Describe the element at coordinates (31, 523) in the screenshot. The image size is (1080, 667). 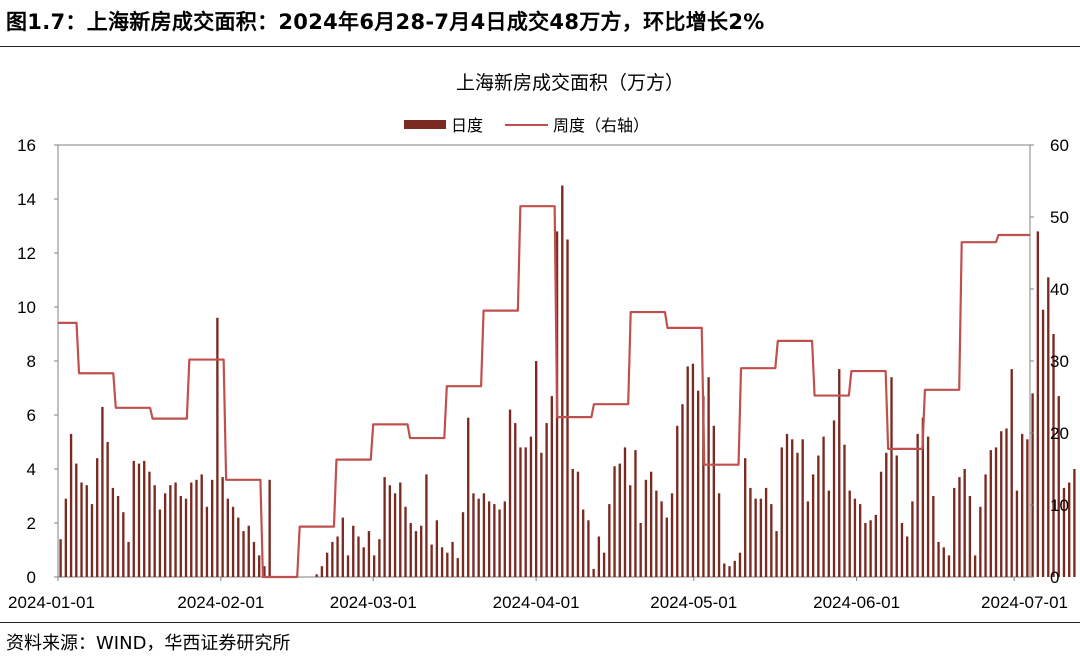
I see `left-tick-label: 2` at that location.